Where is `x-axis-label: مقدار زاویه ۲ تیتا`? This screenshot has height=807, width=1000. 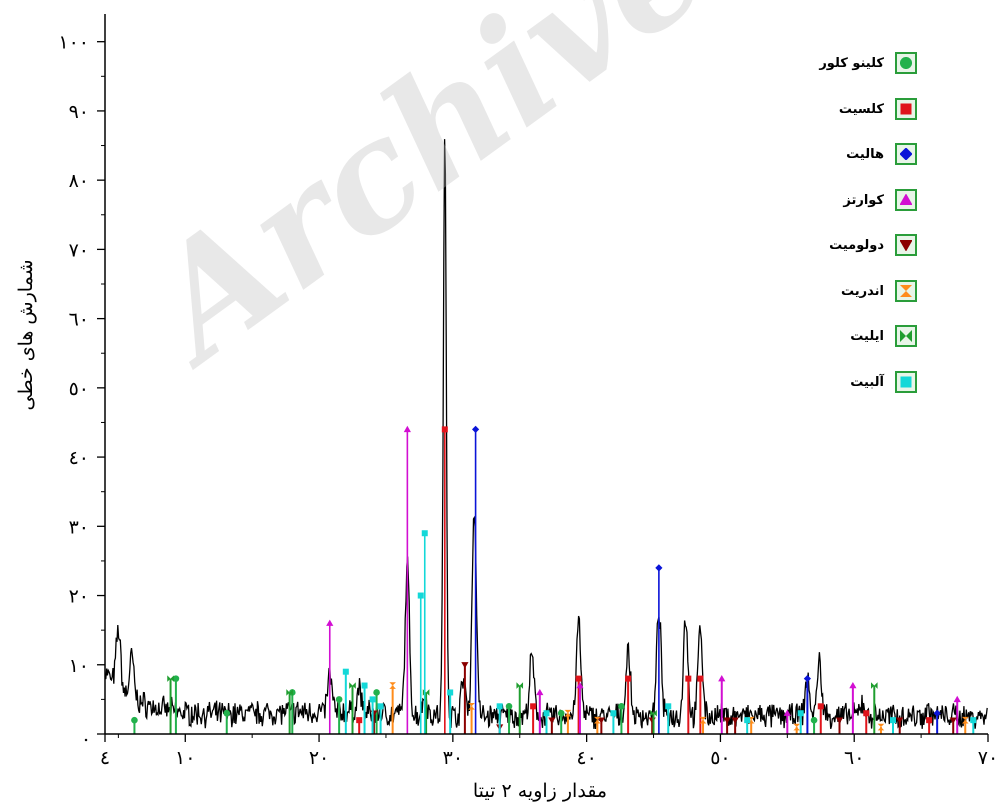
x-axis-label: مقدار زاویه ۲ تیتا is located at coordinates (540, 791).